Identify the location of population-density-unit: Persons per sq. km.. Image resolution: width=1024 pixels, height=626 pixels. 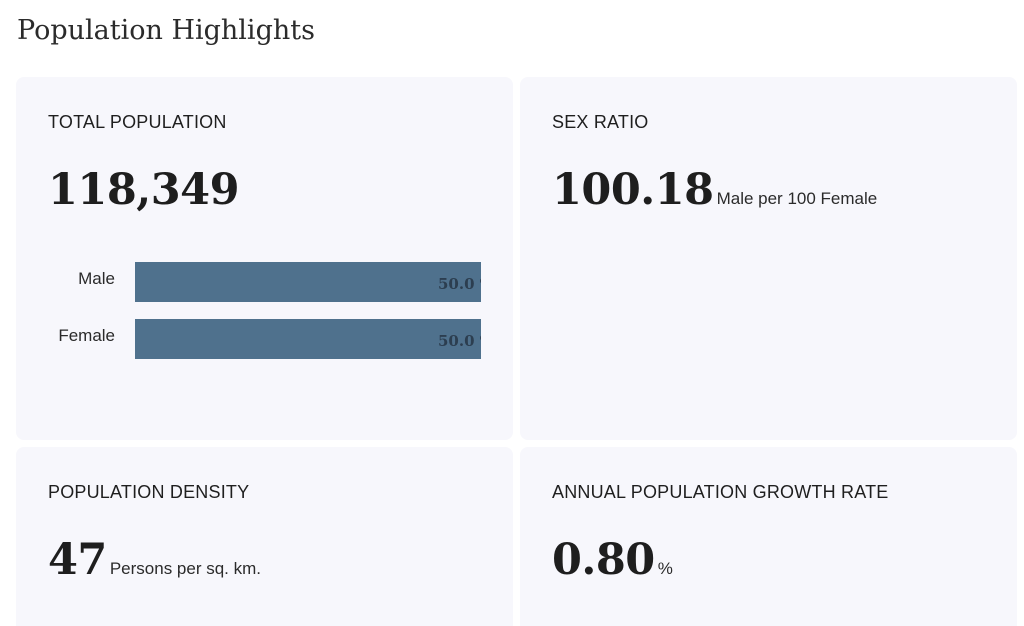
(185, 568).